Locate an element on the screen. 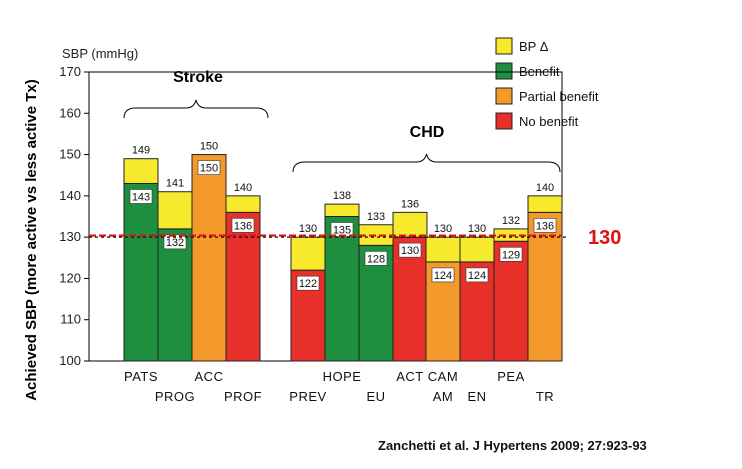 This screenshot has width=742, height=469. stroke-group-brace is located at coordinates (196, 109).